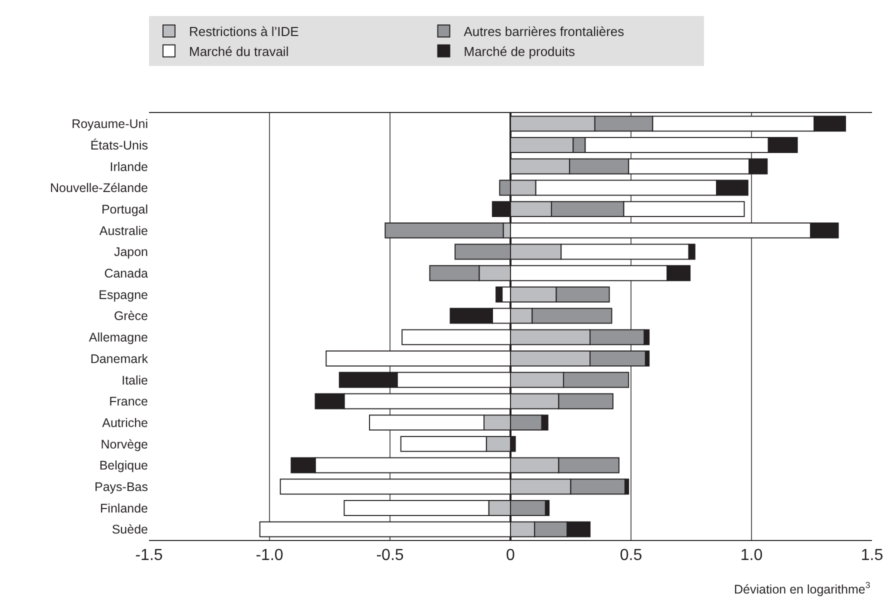  I want to click on x-tick-label: 1.0, so click(751, 555).